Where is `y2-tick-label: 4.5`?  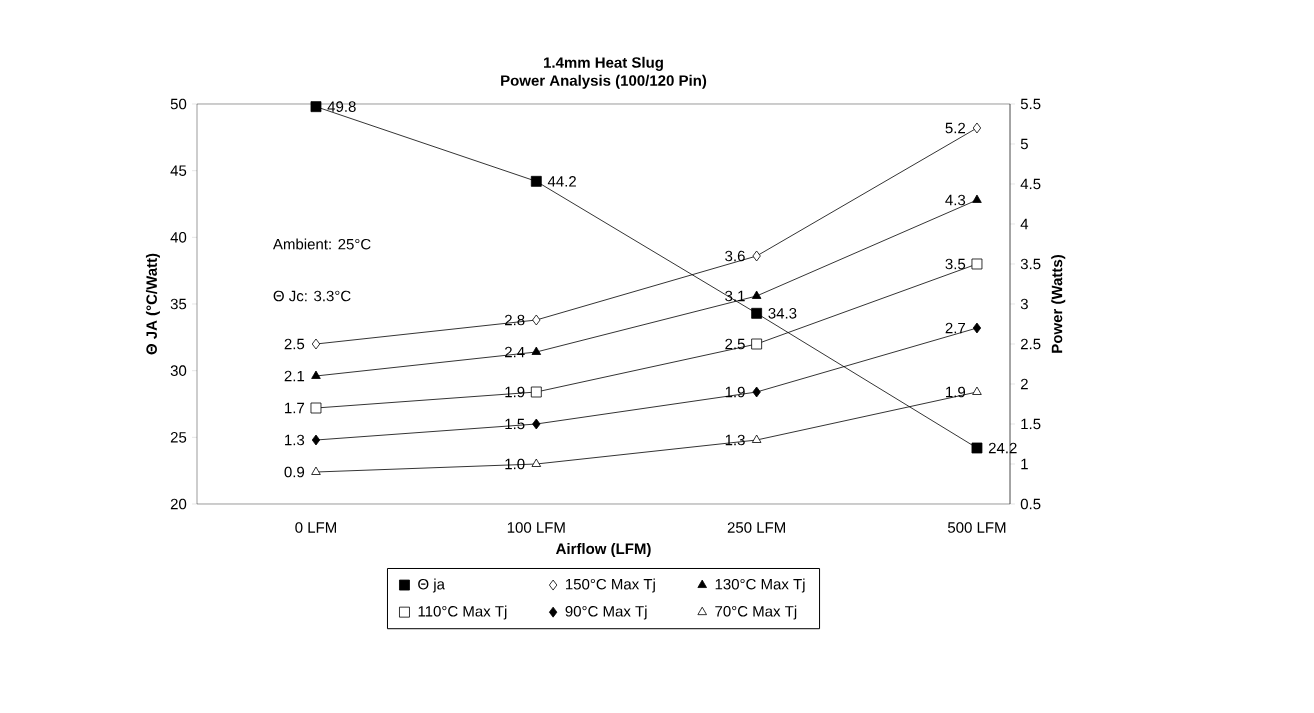
y2-tick-label: 4.5 is located at coordinates (1030, 184).